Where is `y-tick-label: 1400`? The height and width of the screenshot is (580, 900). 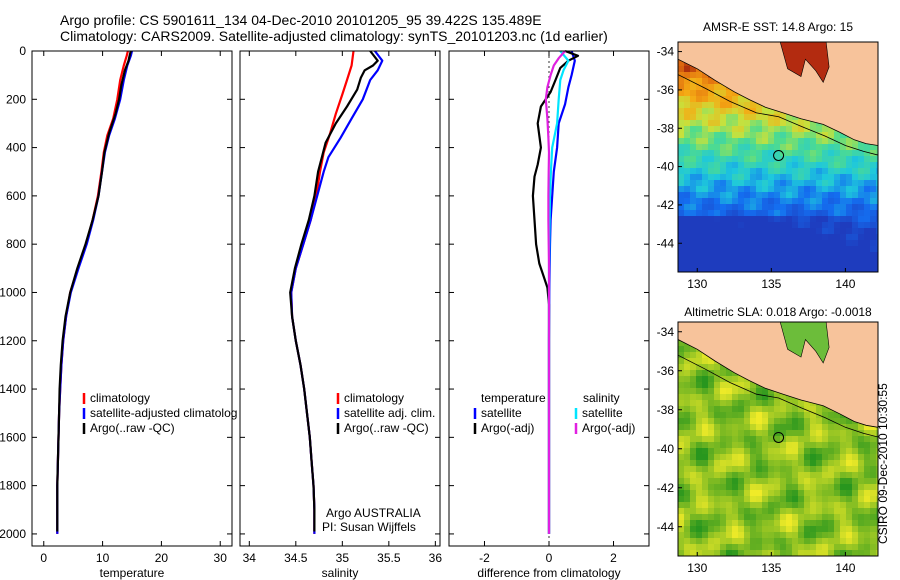
y-tick-label: 1400 is located at coordinates (13, 389).